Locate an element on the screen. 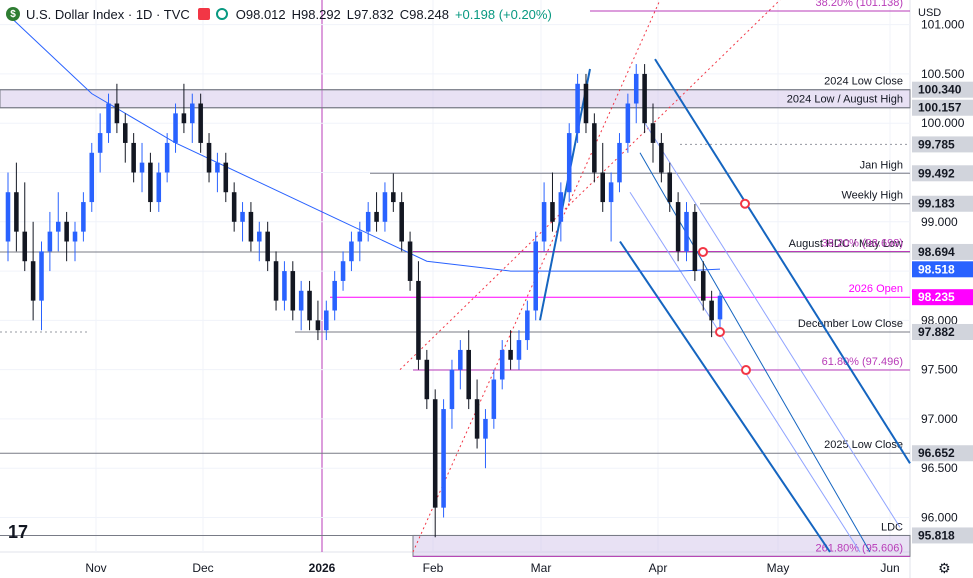 Image resolution: width=973 pixels, height=578 pixels. x-tick-label: Mar is located at coordinates (541, 568).